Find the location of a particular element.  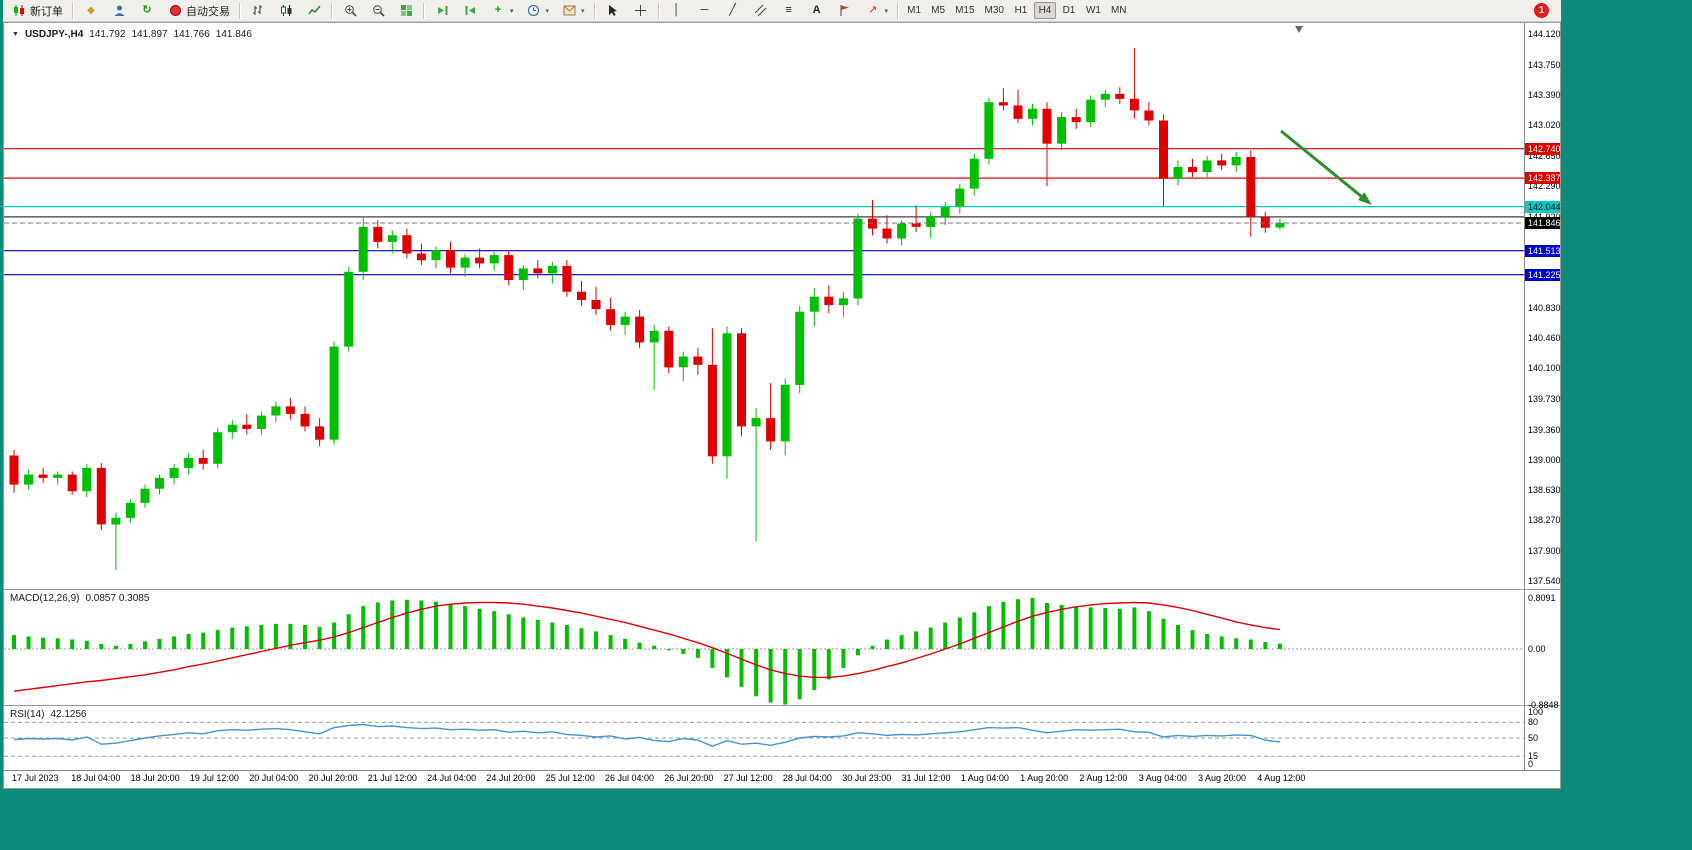

price-line-label: 141.225 is located at coordinates (1543, 274).